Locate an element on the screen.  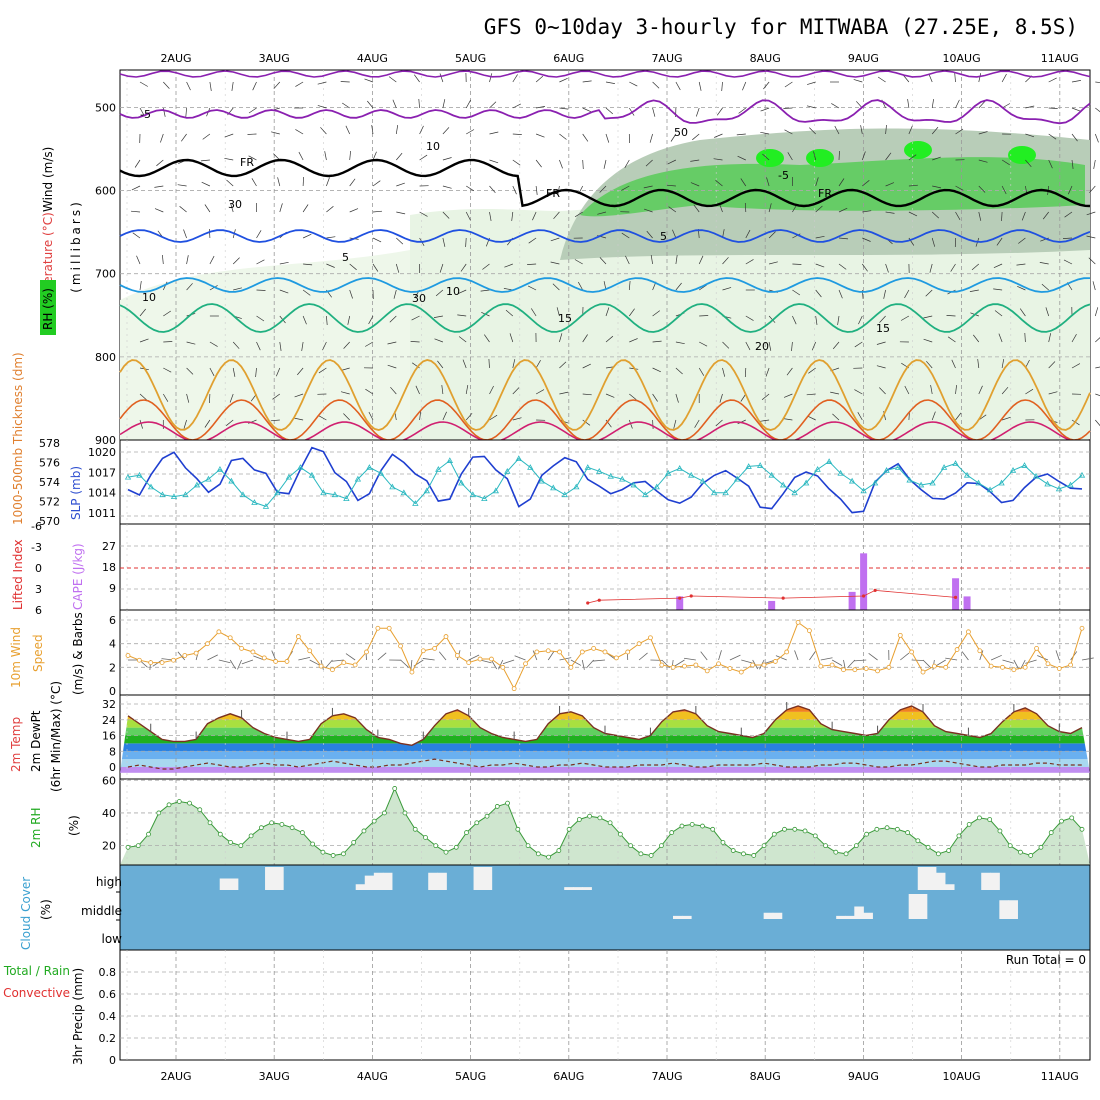
contour-minus10 is located at coordinates (605, 74).